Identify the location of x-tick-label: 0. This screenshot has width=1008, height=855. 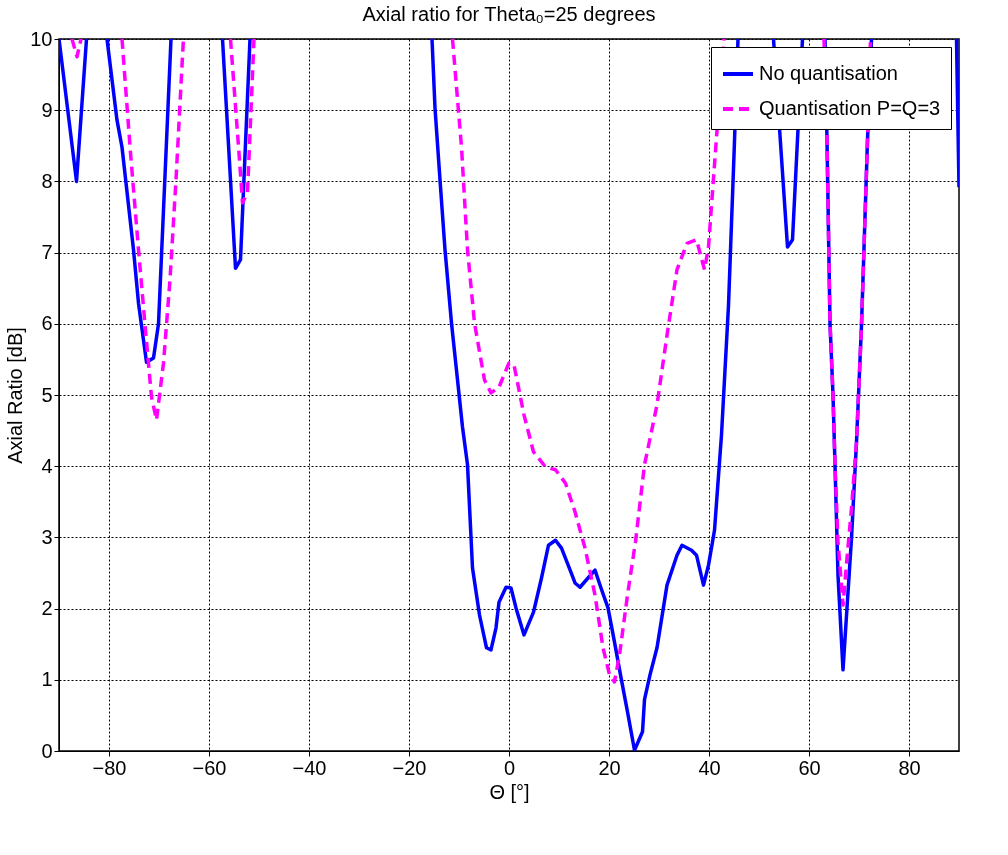
(509, 767).